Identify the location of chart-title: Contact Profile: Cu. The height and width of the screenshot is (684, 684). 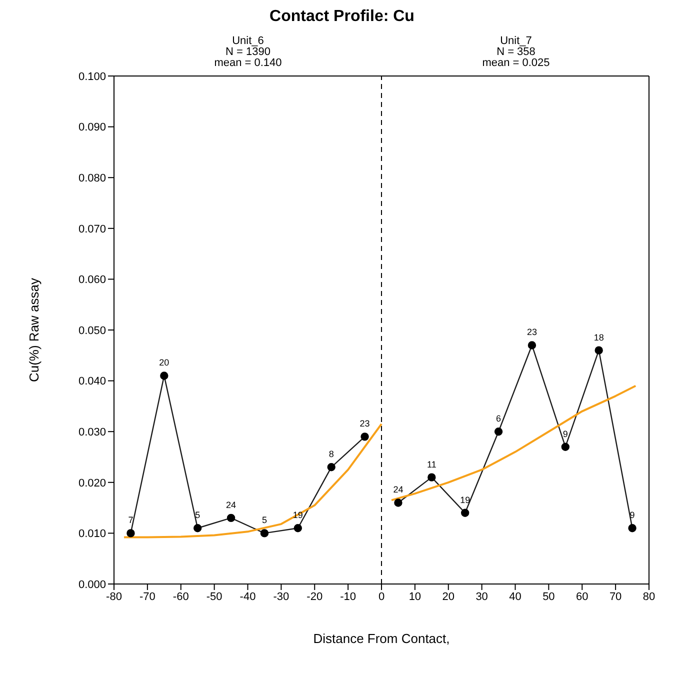
(342, 17).